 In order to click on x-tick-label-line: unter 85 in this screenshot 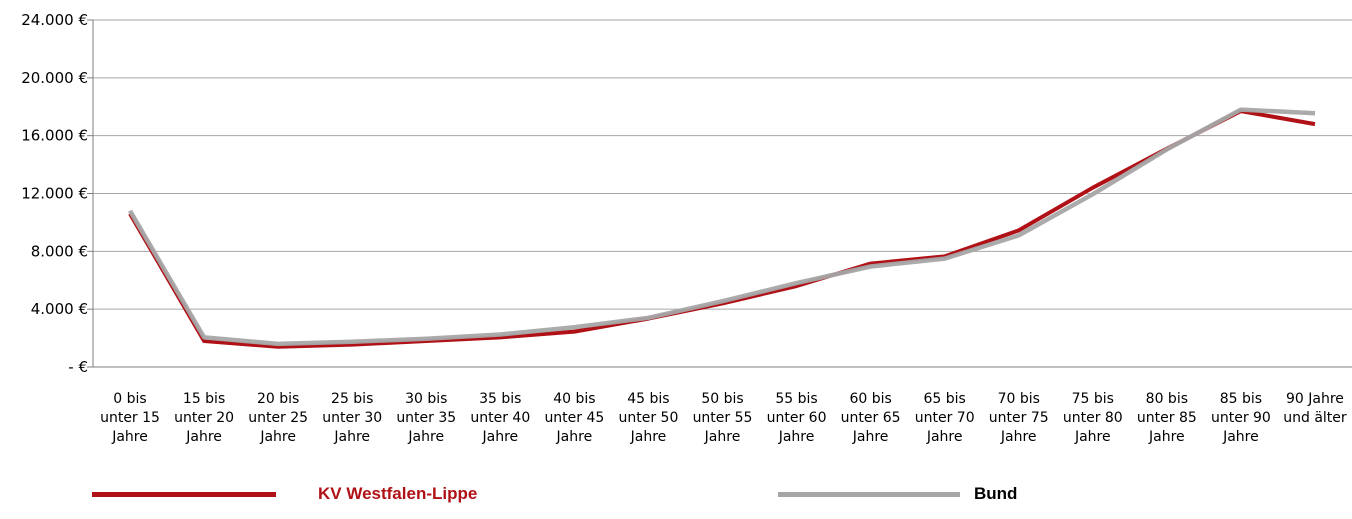, I will do `click(1167, 418)`.